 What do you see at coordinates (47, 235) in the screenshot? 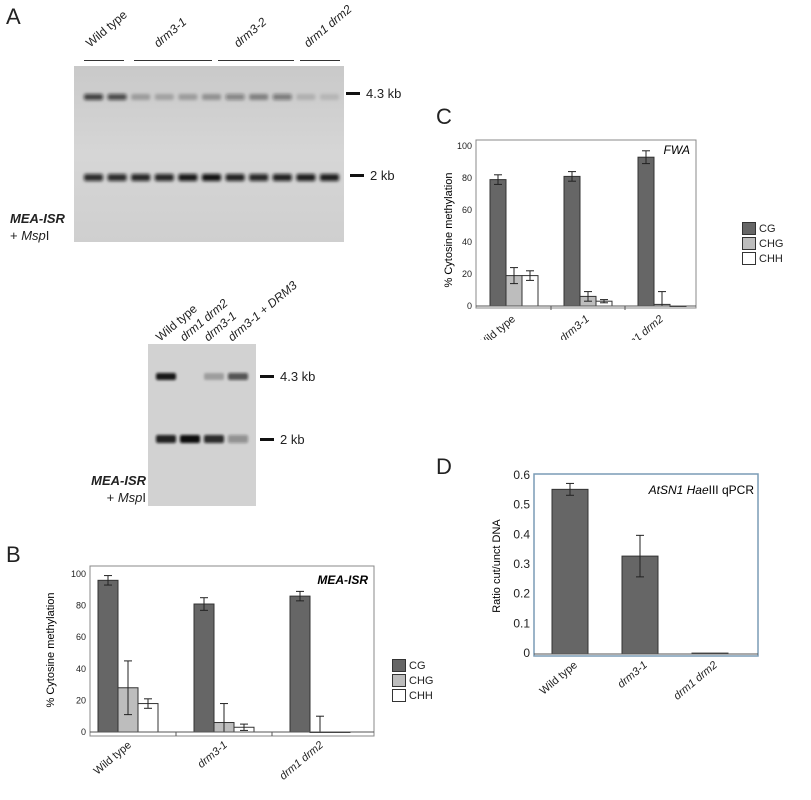
I see `top-gel-enzyme-suffix: I` at bounding box center [47, 235].